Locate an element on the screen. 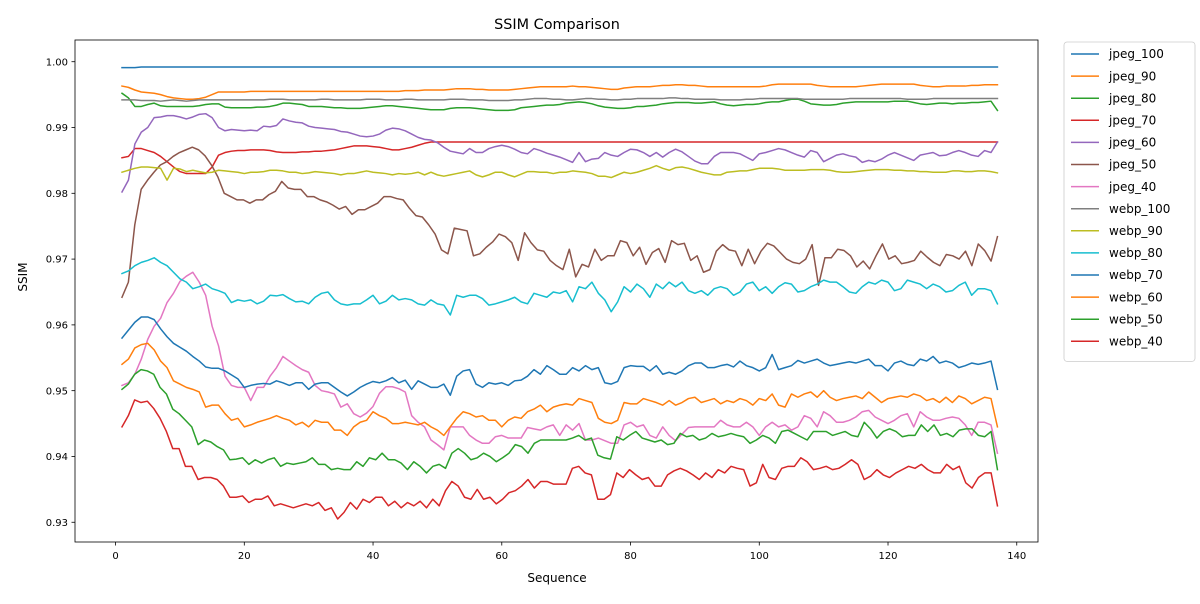 The image size is (1200, 604). legend-label-jpeg_80: jpeg_80 is located at coordinates (1132, 98).